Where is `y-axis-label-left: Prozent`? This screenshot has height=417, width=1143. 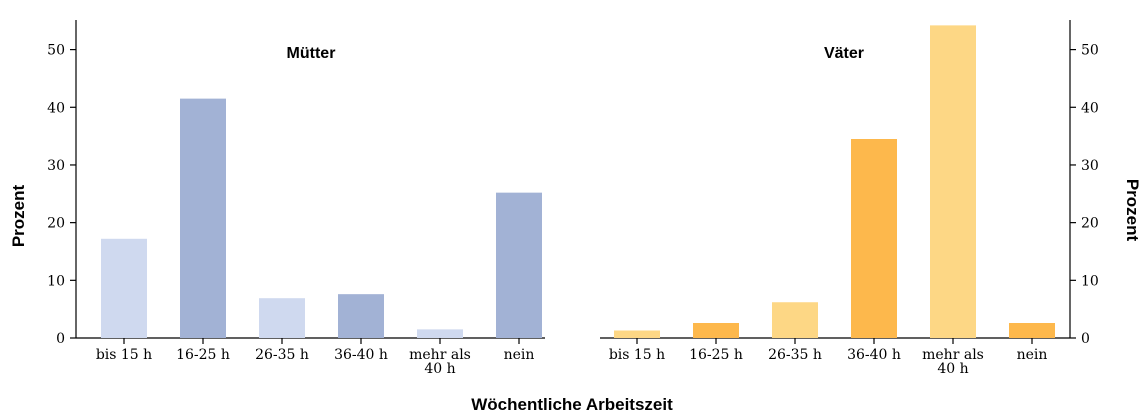
y-axis-label-left: Prozent is located at coordinates (18, 215).